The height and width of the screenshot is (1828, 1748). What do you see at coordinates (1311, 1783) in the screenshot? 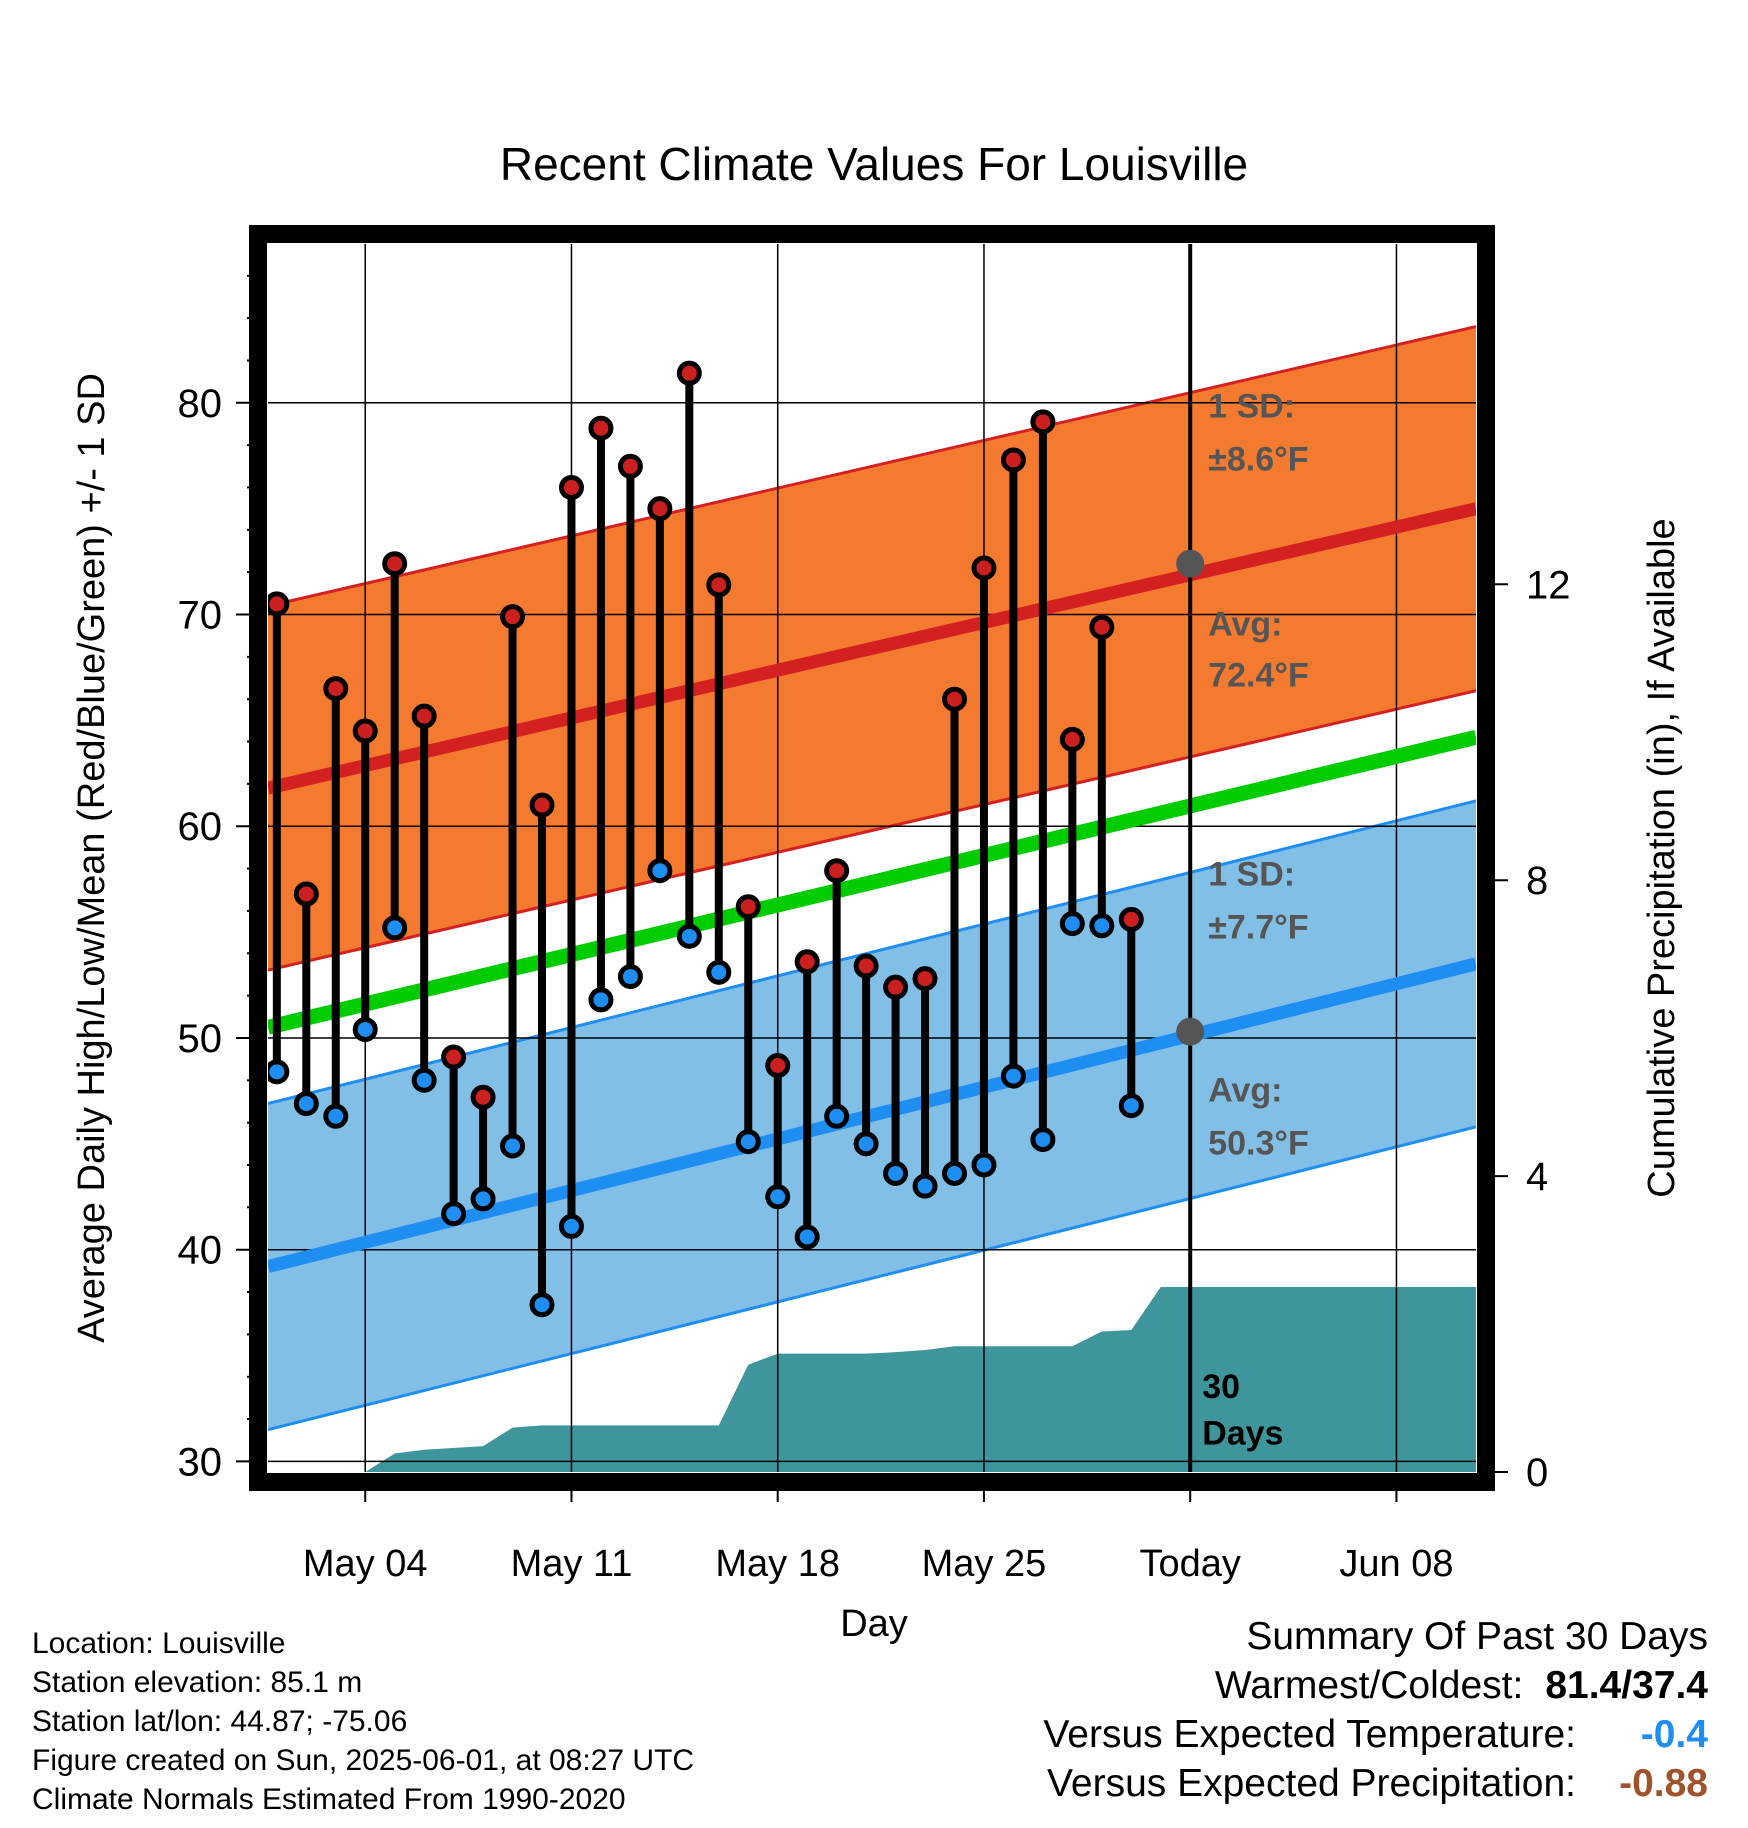
I see `precip-label: Versus Expected Precipitation:` at bounding box center [1311, 1783].